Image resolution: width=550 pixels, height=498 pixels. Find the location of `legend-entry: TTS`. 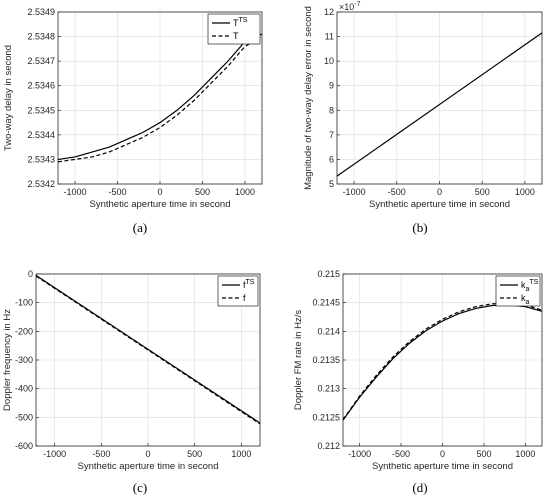

legend-entry: TTS is located at coordinates (240, 22).